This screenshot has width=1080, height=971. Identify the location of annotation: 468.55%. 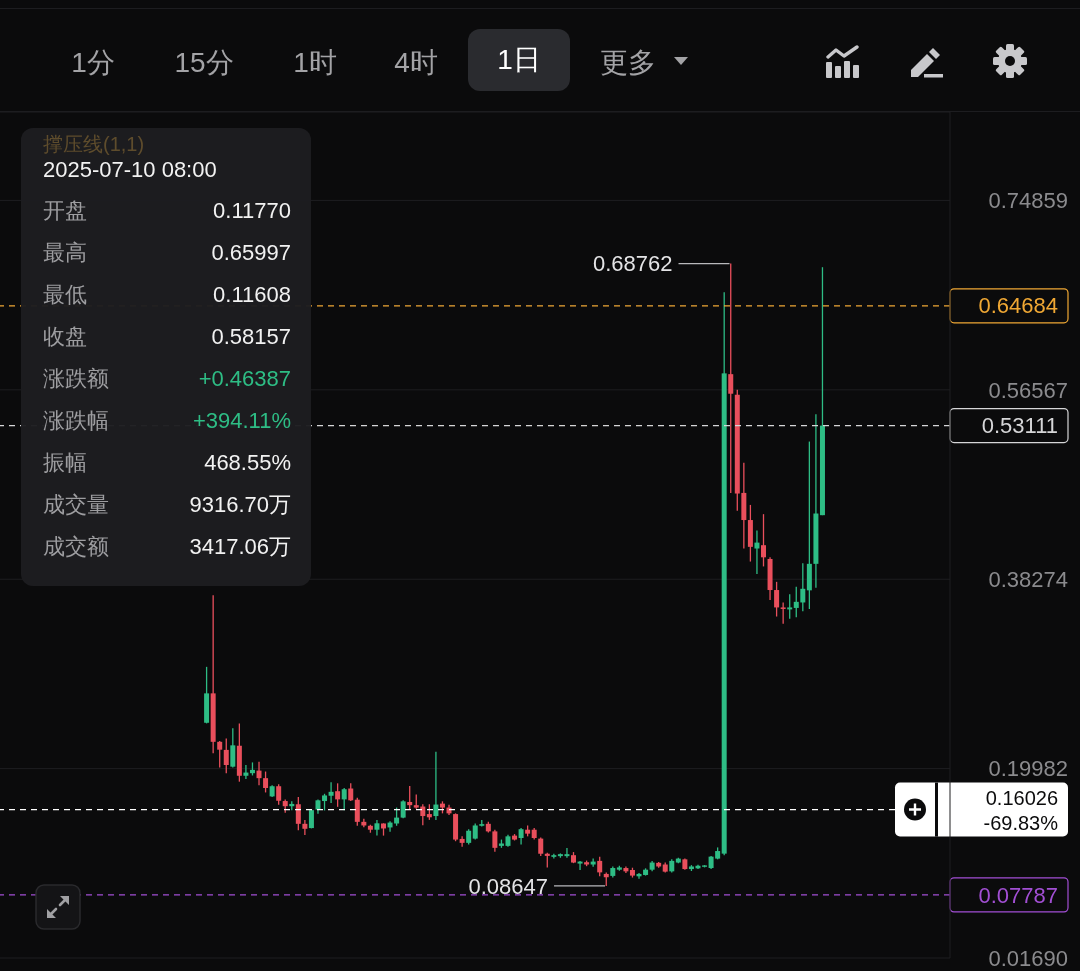
(247, 463).